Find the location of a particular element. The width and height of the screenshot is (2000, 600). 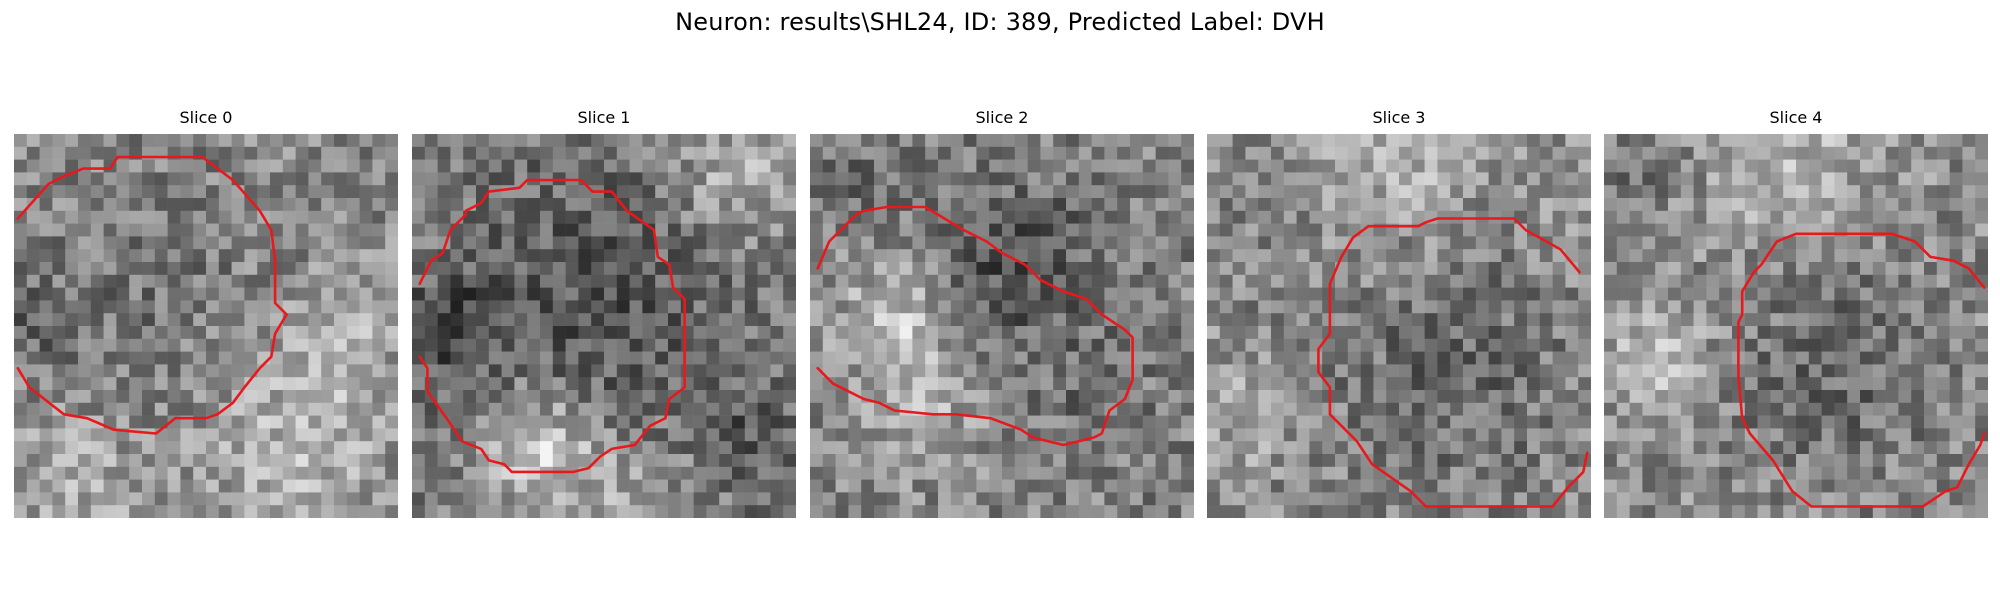

slice-title: Slice 2 is located at coordinates (1002, 117).